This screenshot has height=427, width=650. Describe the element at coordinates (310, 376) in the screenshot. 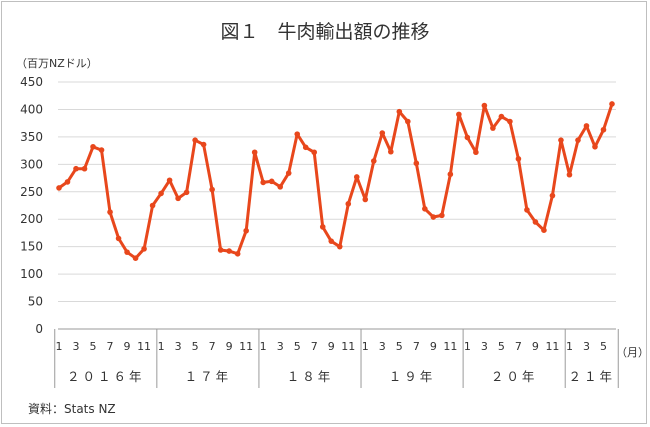

I see `year-label: １８年` at that location.